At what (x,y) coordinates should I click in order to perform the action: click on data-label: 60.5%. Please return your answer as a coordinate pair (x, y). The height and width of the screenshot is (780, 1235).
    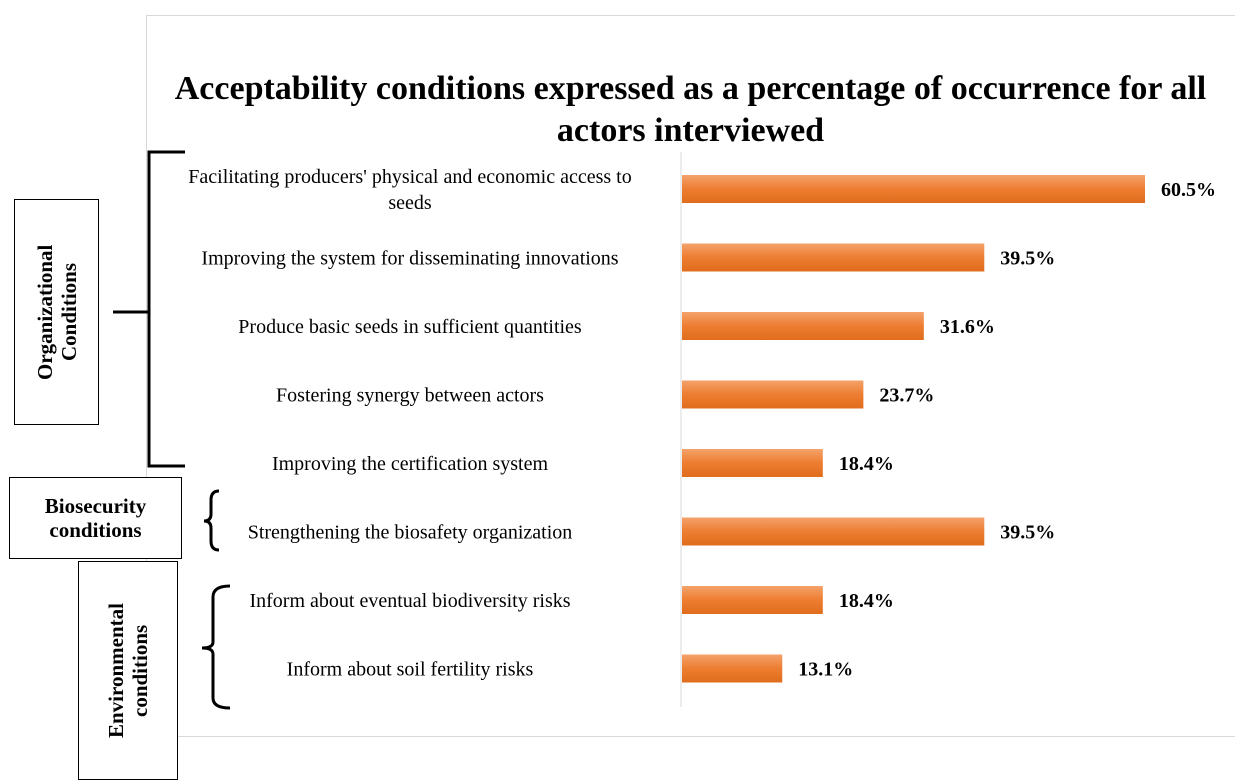
    Looking at the image, I should click on (1188, 190).